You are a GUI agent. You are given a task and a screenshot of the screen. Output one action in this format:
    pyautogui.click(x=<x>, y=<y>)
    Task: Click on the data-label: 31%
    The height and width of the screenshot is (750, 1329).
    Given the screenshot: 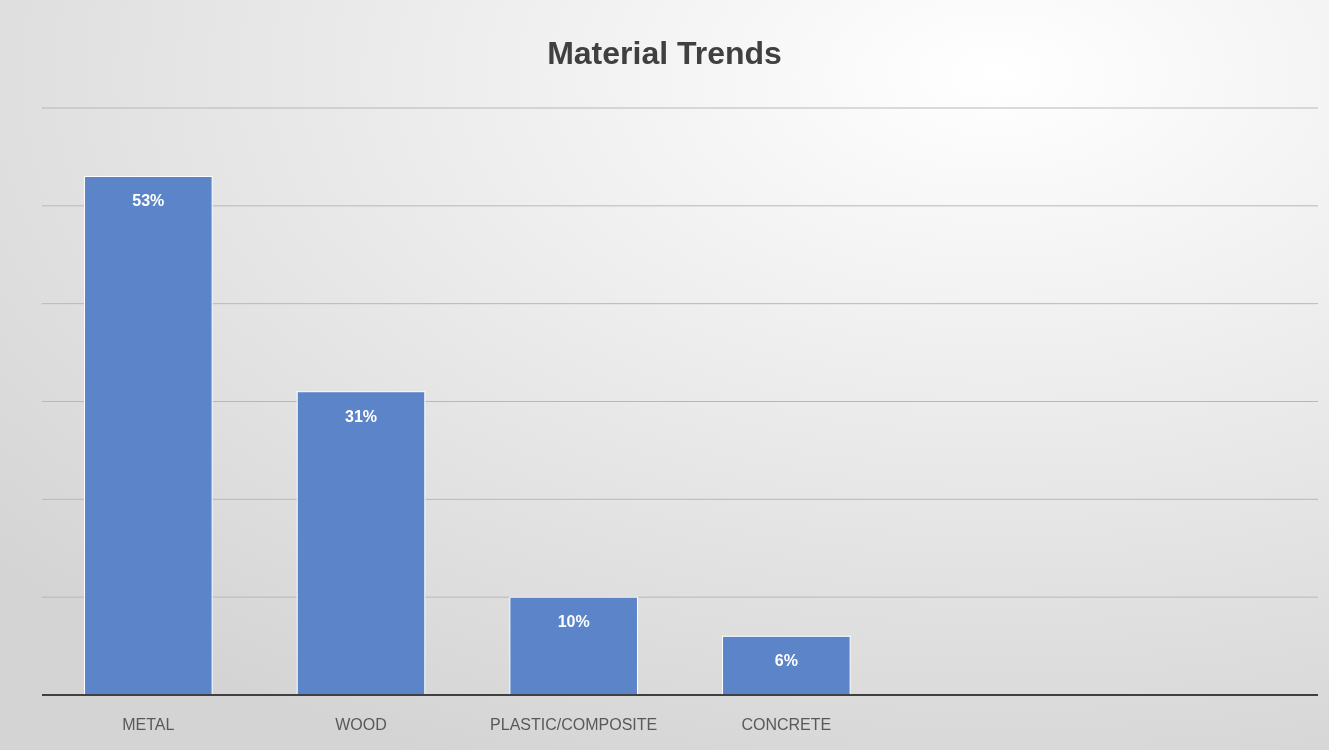 What is the action you would take?
    pyautogui.click(x=361, y=416)
    